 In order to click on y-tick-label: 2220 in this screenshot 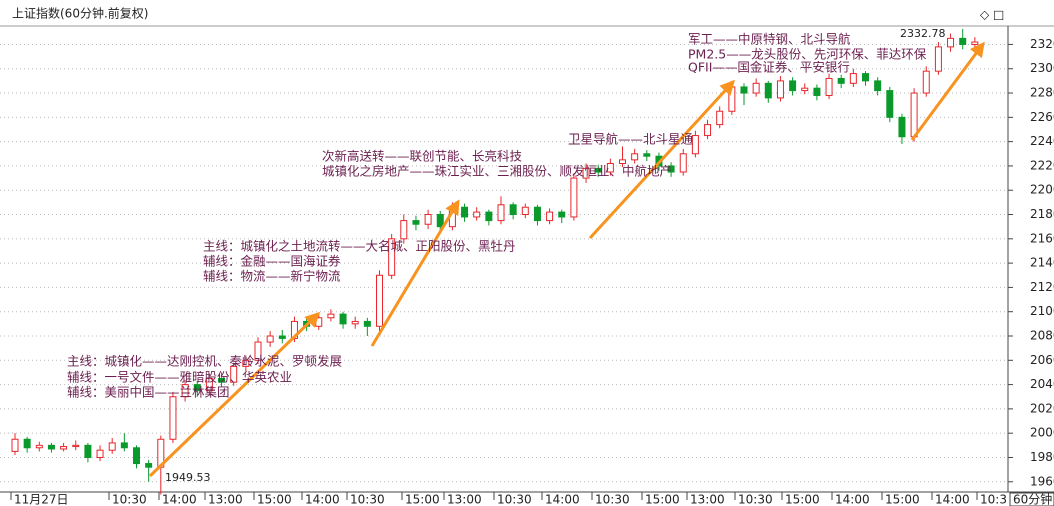, I will do `click(1042, 165)`.